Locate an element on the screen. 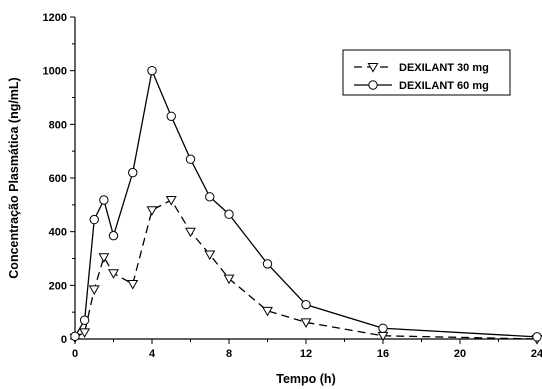 The height and width of the screenshot is (389, 542). y-tick-label: 0 is located at coordinates (64, 340).